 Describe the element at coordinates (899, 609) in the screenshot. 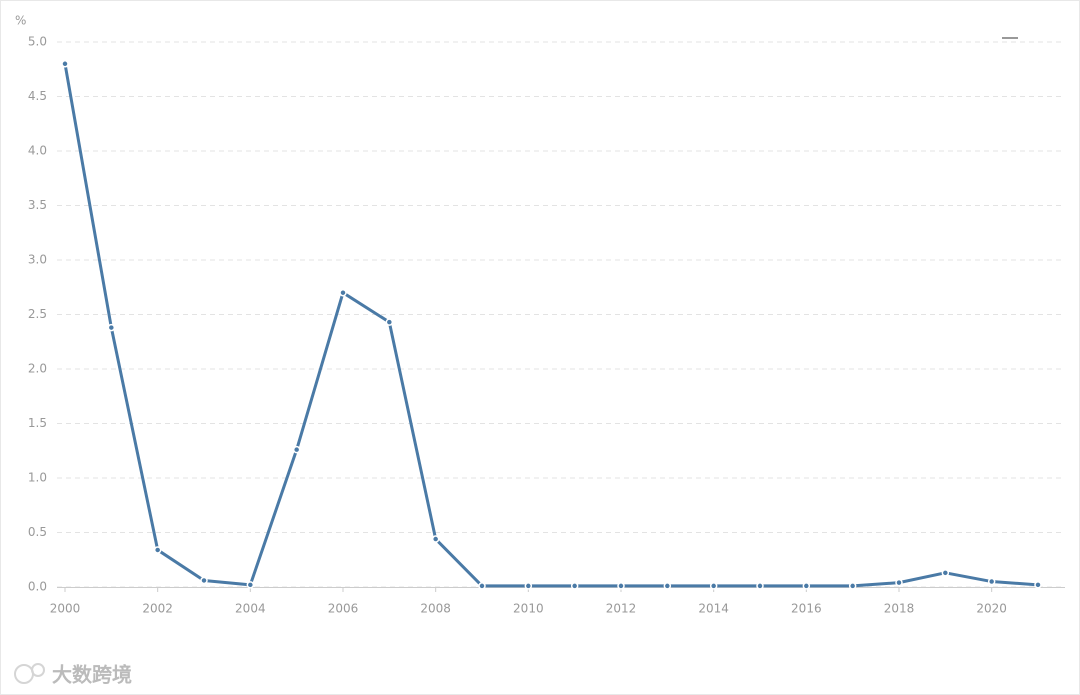

I see `x-tick-label: 2018` at that location.